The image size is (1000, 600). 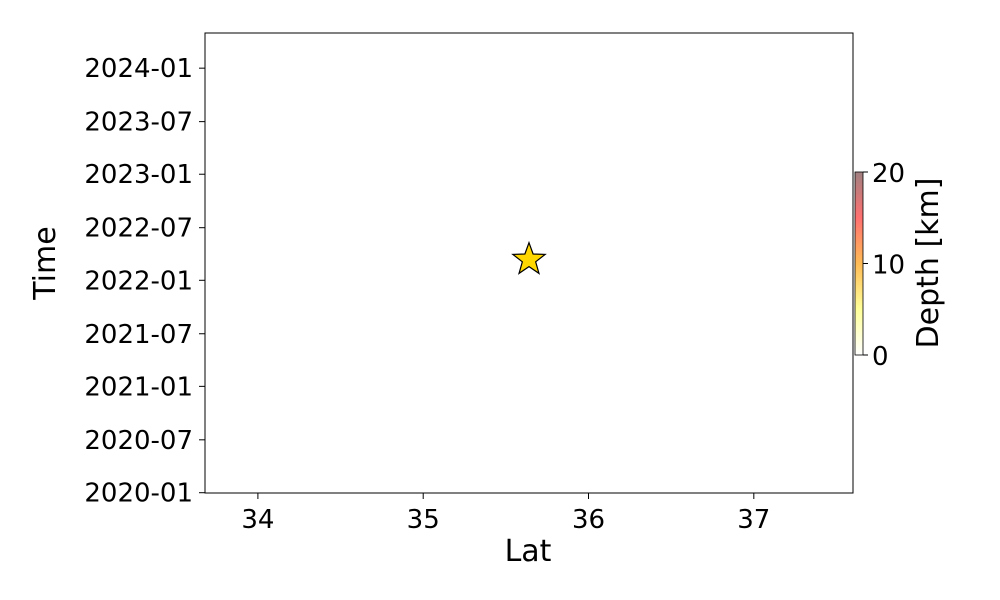 What do you see at coordinates (423, 520) in the screenshot?
I see `x-tick-label: 35` at bounding box center [423, 520].